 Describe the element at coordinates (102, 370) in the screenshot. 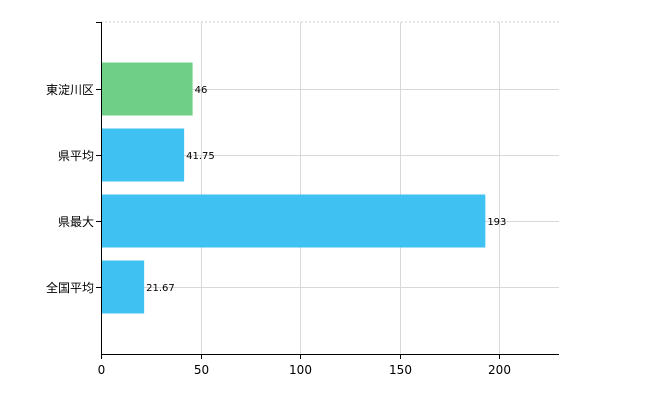

I see `x-tick-label: 0` at that location.